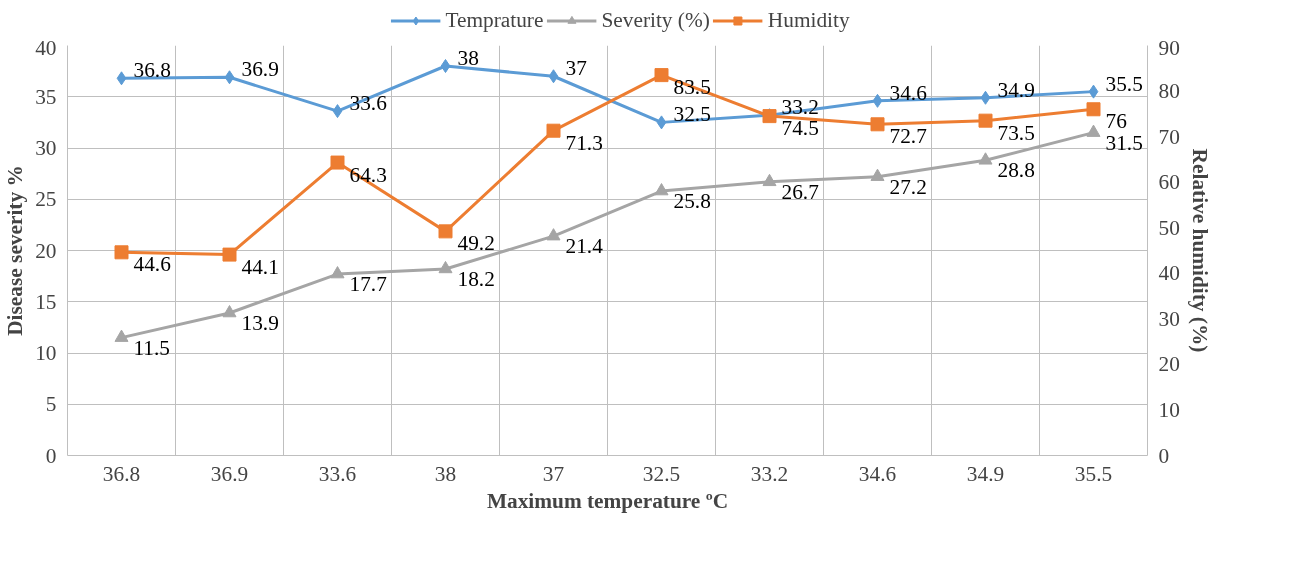 The image size is (1294, 561). I want to click on legend-label: Humidity, so click(808, 20).